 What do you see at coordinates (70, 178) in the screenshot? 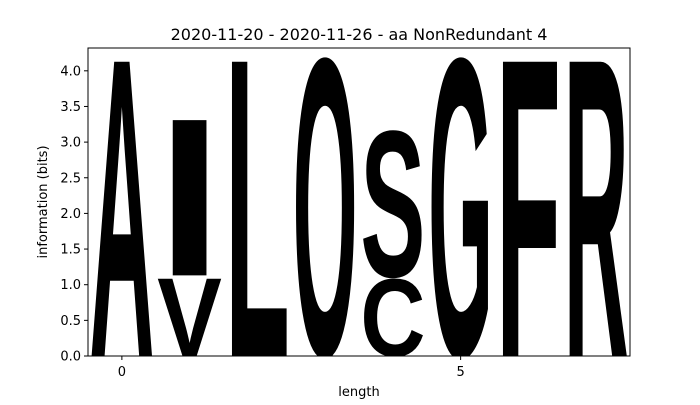
I see `y-tick-label: 2.5` at bounding box center [70, 178].